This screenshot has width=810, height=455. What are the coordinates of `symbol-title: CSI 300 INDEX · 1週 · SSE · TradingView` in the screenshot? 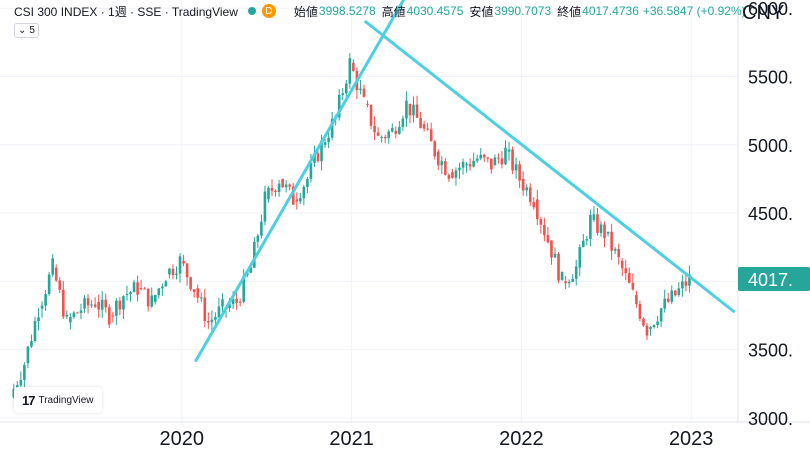 It's located at (126, 11).